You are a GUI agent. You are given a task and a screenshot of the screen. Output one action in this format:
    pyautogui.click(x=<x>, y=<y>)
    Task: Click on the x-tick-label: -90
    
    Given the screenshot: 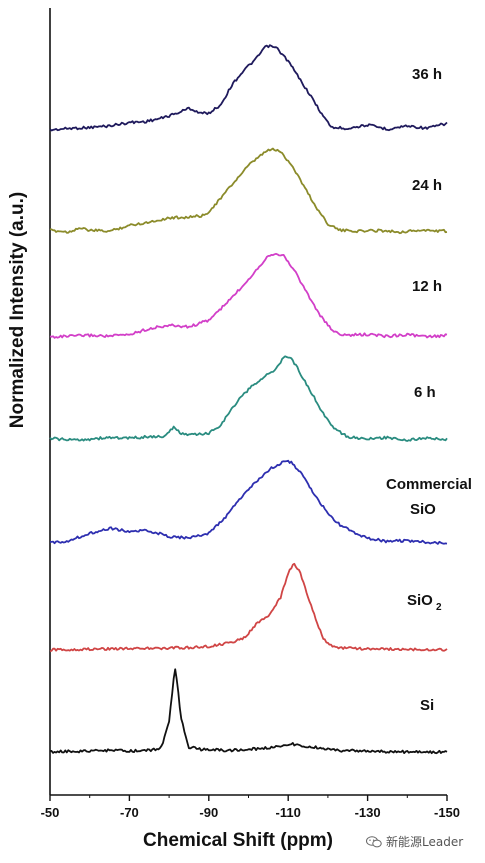 What is the action you would take?
    pyautogui.click(x=208, y=812)
    